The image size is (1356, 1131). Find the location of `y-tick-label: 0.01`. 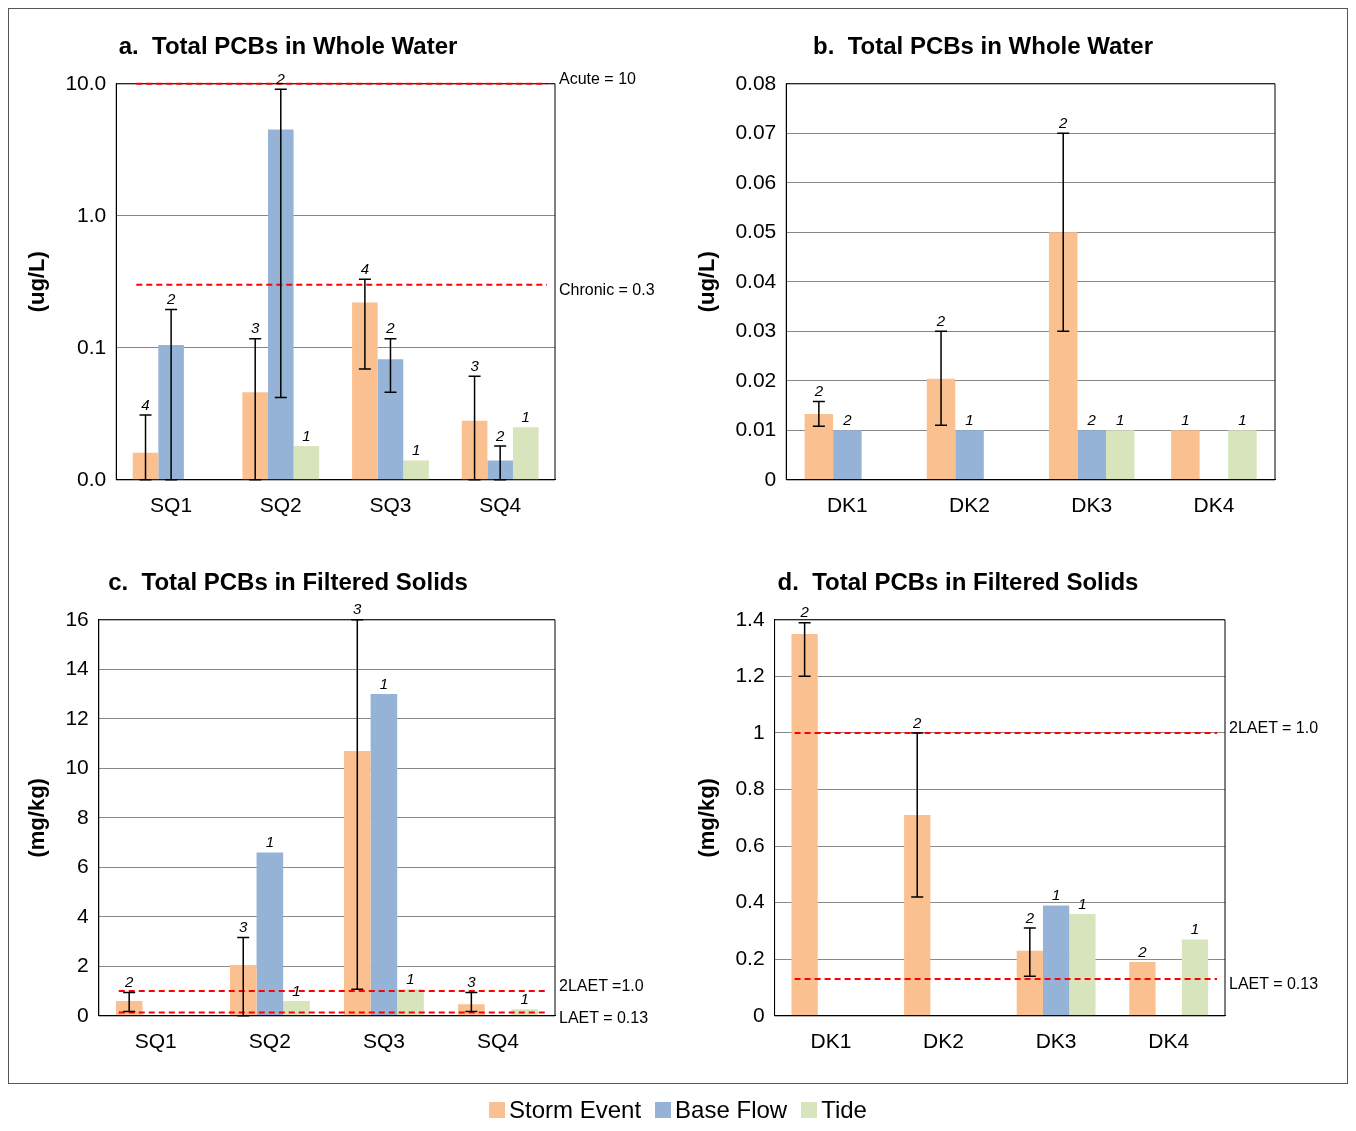

y-tick-label: 0.01 is located at coordinates (756, 429).